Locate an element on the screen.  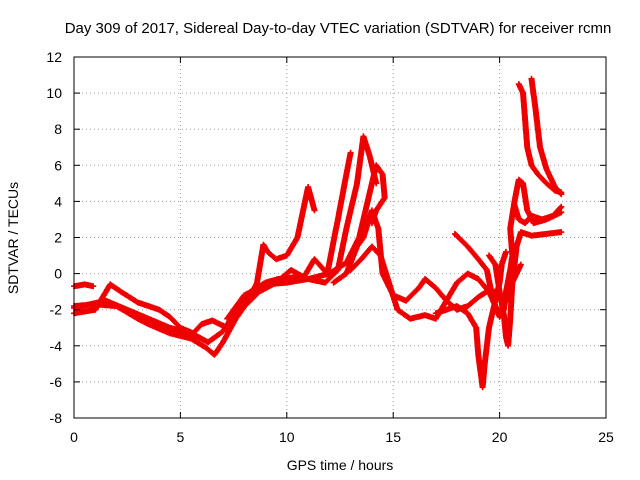
x-tick-label: 0 is located at coordinates (74, 437).